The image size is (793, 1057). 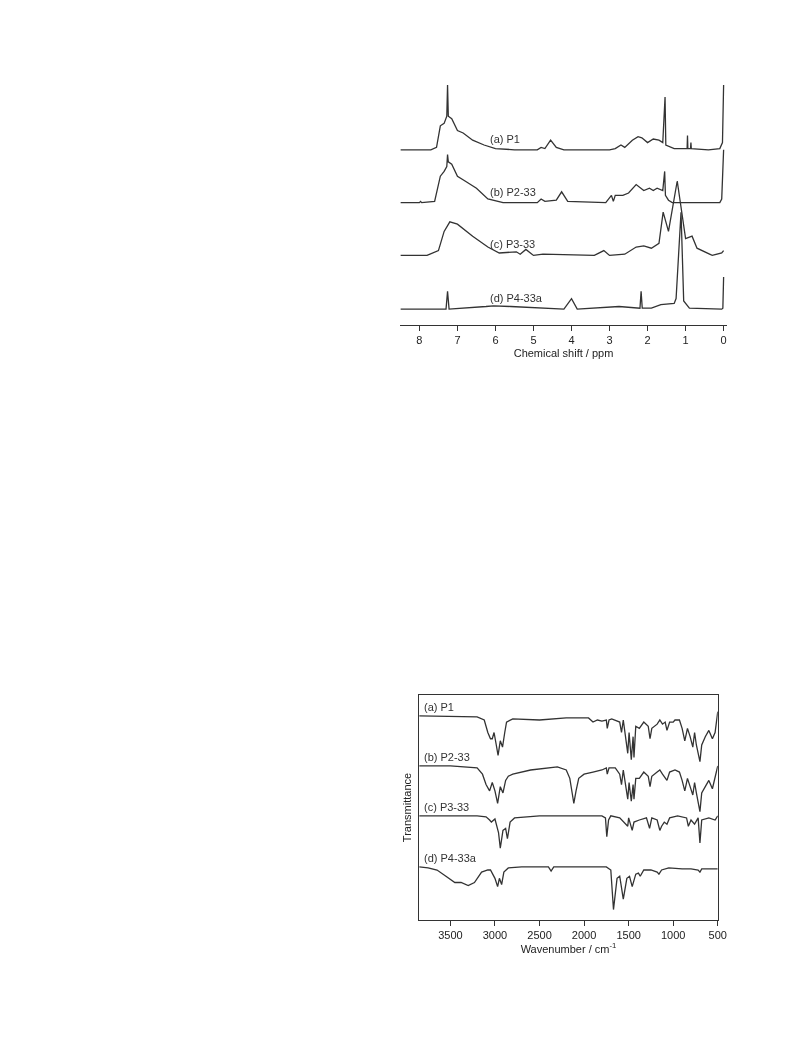 I want to click on x-tick-label: 2, so click(x=647, y=340).